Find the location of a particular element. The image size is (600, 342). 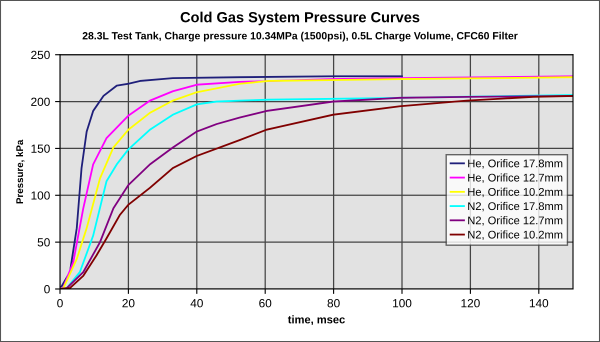

legend-label: He, Orifice 10.2mm is located at coordinates (515, 193).